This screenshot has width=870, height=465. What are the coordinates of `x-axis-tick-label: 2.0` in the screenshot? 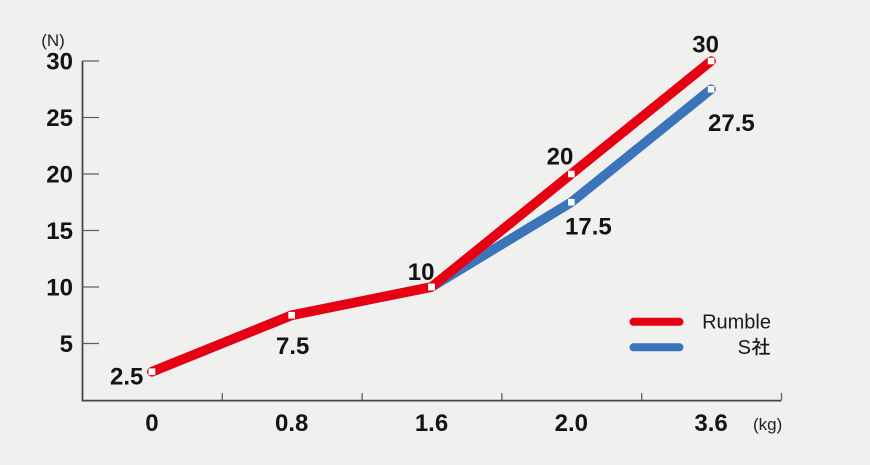 It's located at (571, 423).